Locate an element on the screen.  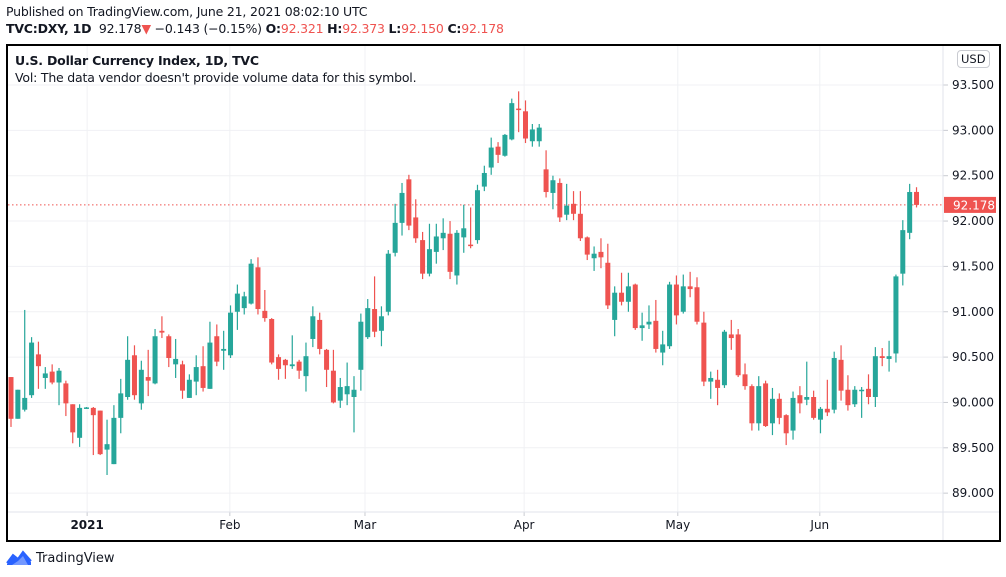
symbol-name: TVC:DXY, 1D is located at coordinates (49, 28).